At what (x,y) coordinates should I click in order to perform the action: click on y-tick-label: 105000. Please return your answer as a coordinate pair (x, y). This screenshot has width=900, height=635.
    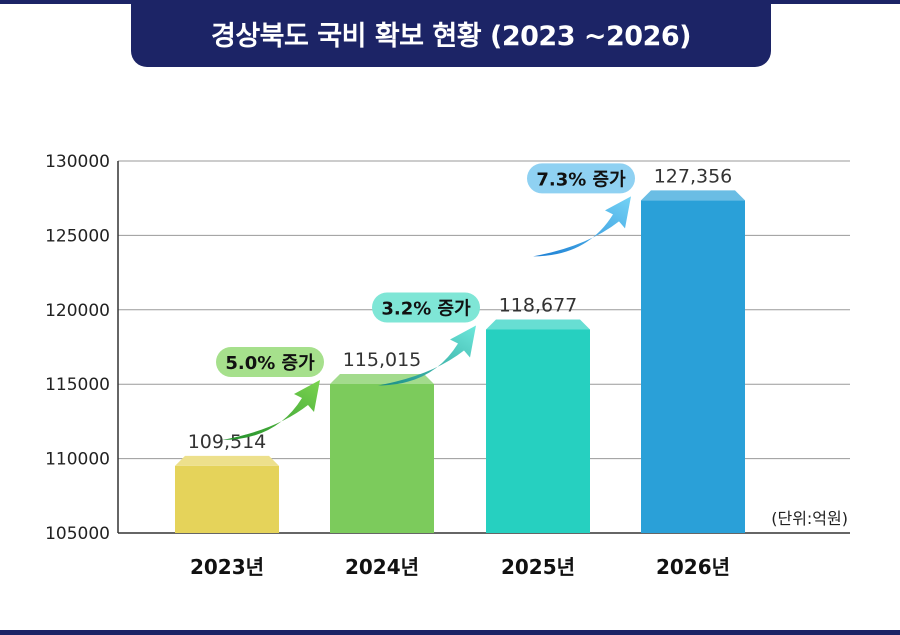
    Looking at the image, I should click on (77, 534).